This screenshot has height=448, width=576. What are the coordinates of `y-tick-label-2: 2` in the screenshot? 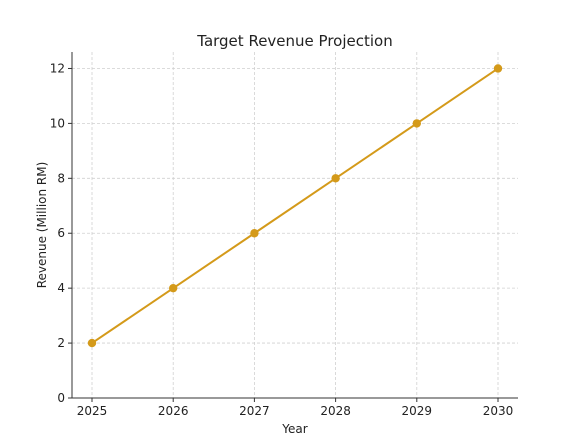 It's located at (61, 343).